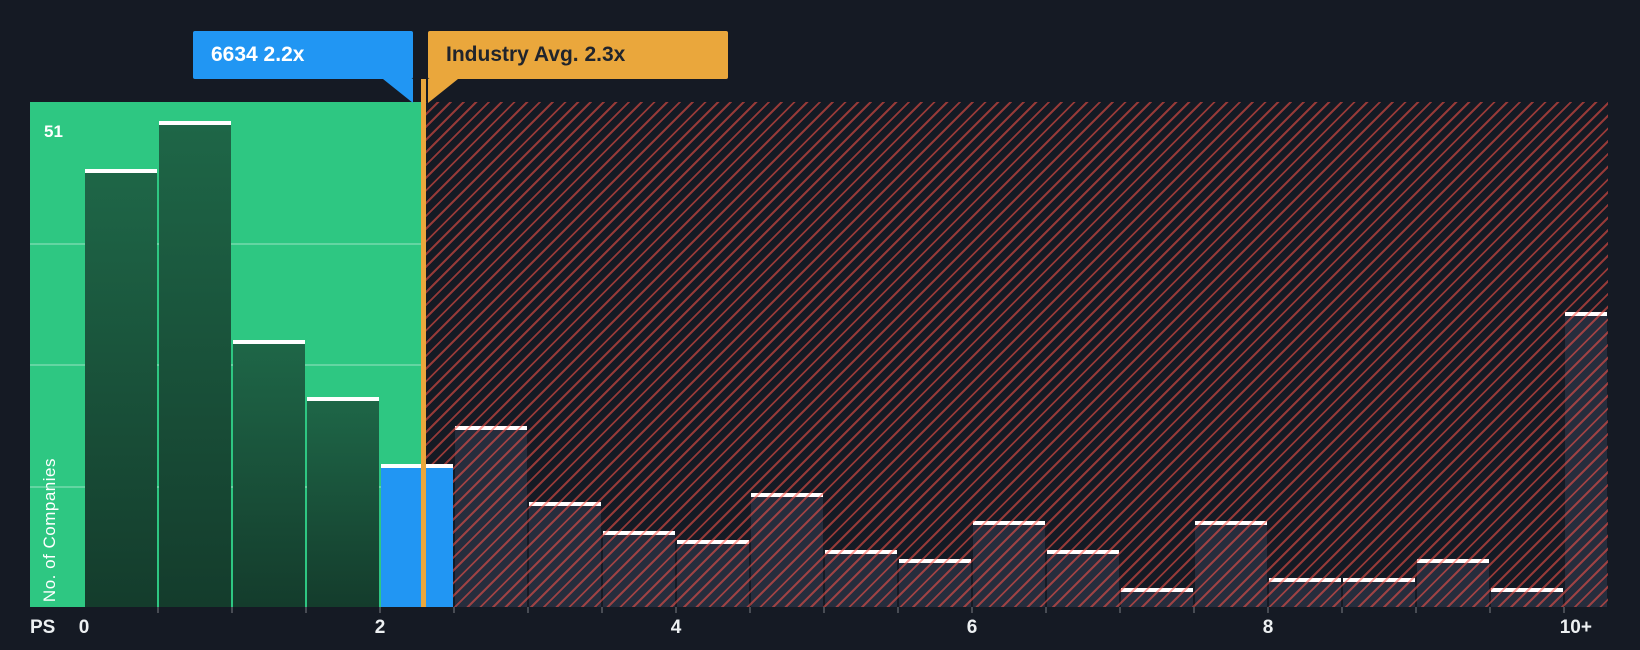 The height and width of the screenshot is (650, 1640). I want to click on company-value-flag: 6634 2.2x, so click(303, 67).